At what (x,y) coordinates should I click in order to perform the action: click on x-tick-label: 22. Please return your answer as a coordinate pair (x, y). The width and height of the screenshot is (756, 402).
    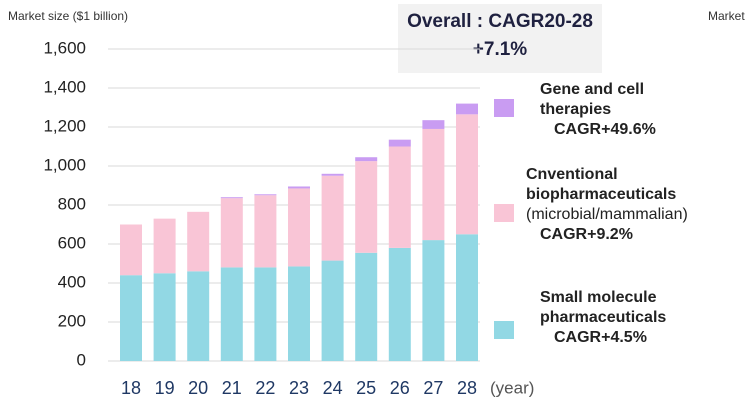
    Looking at the image, I should click on (265, 388).